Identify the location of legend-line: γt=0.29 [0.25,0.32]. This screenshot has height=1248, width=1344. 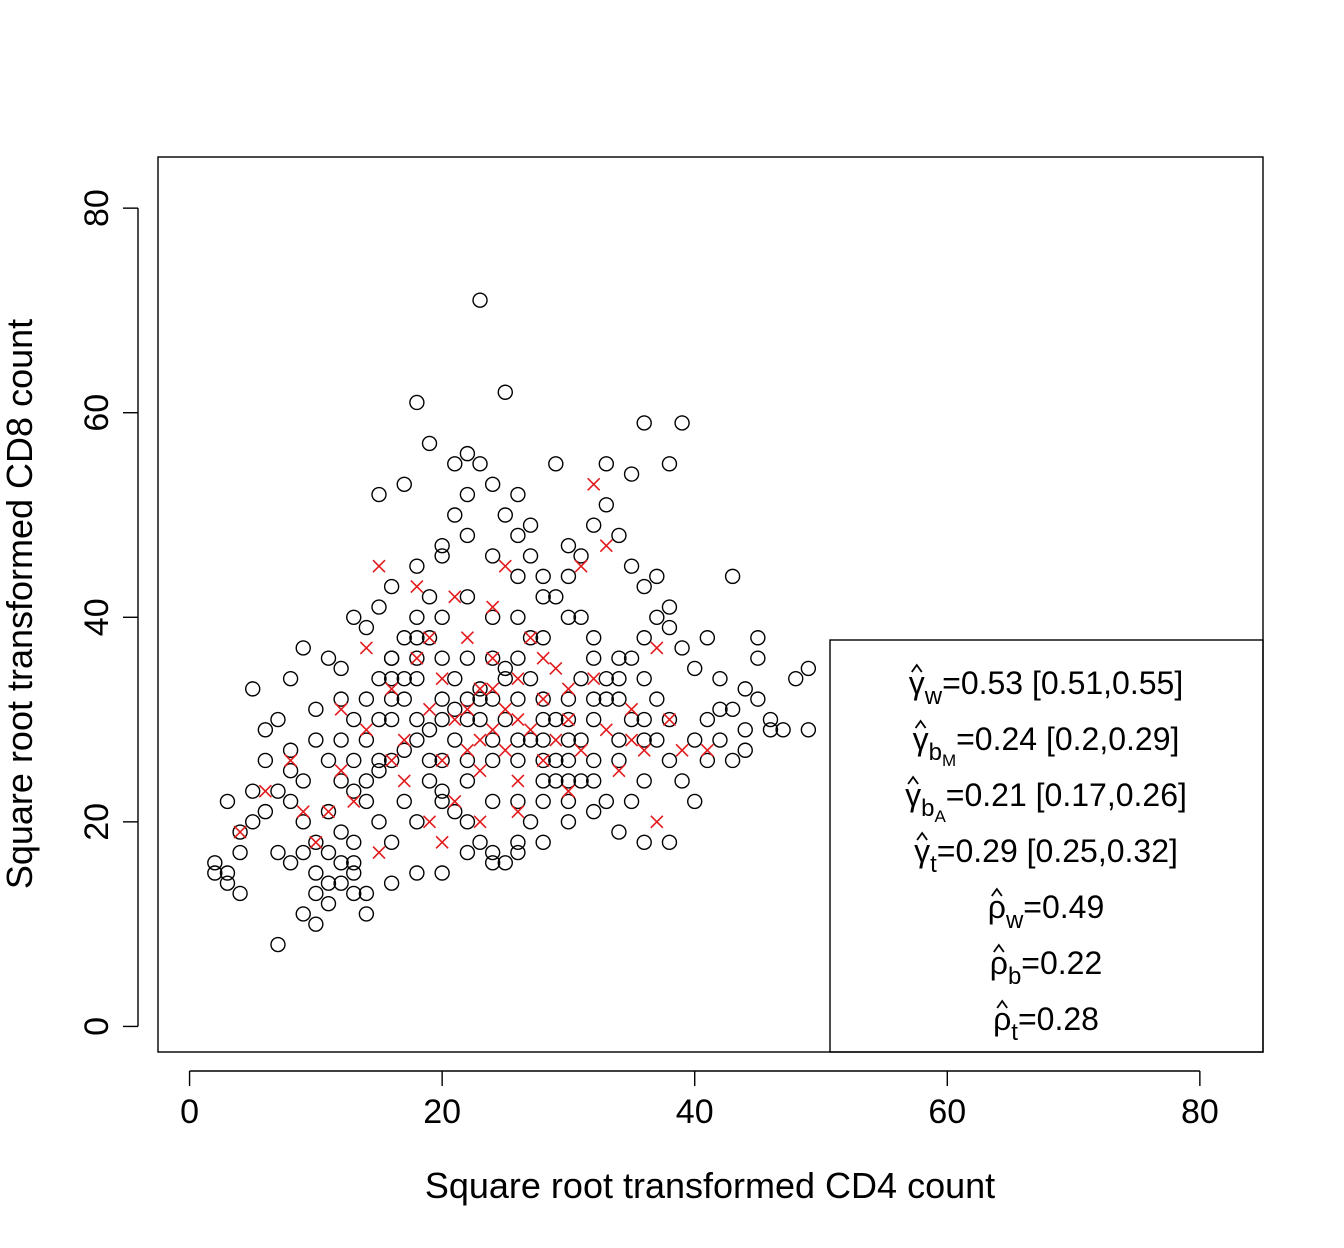
(1046, 855).